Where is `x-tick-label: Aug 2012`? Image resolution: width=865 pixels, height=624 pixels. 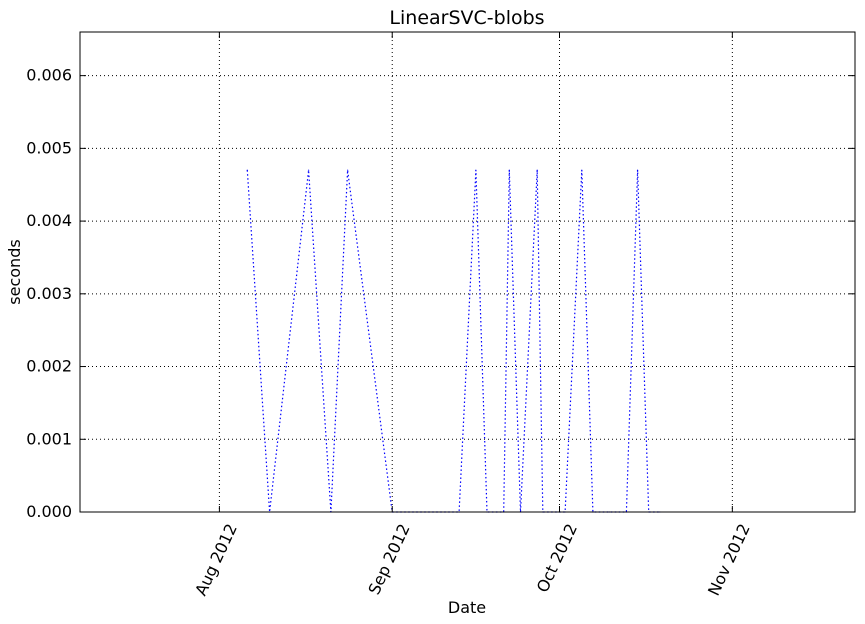
x-tick-label: Aug 2012 is located at coordinates (216, 560).